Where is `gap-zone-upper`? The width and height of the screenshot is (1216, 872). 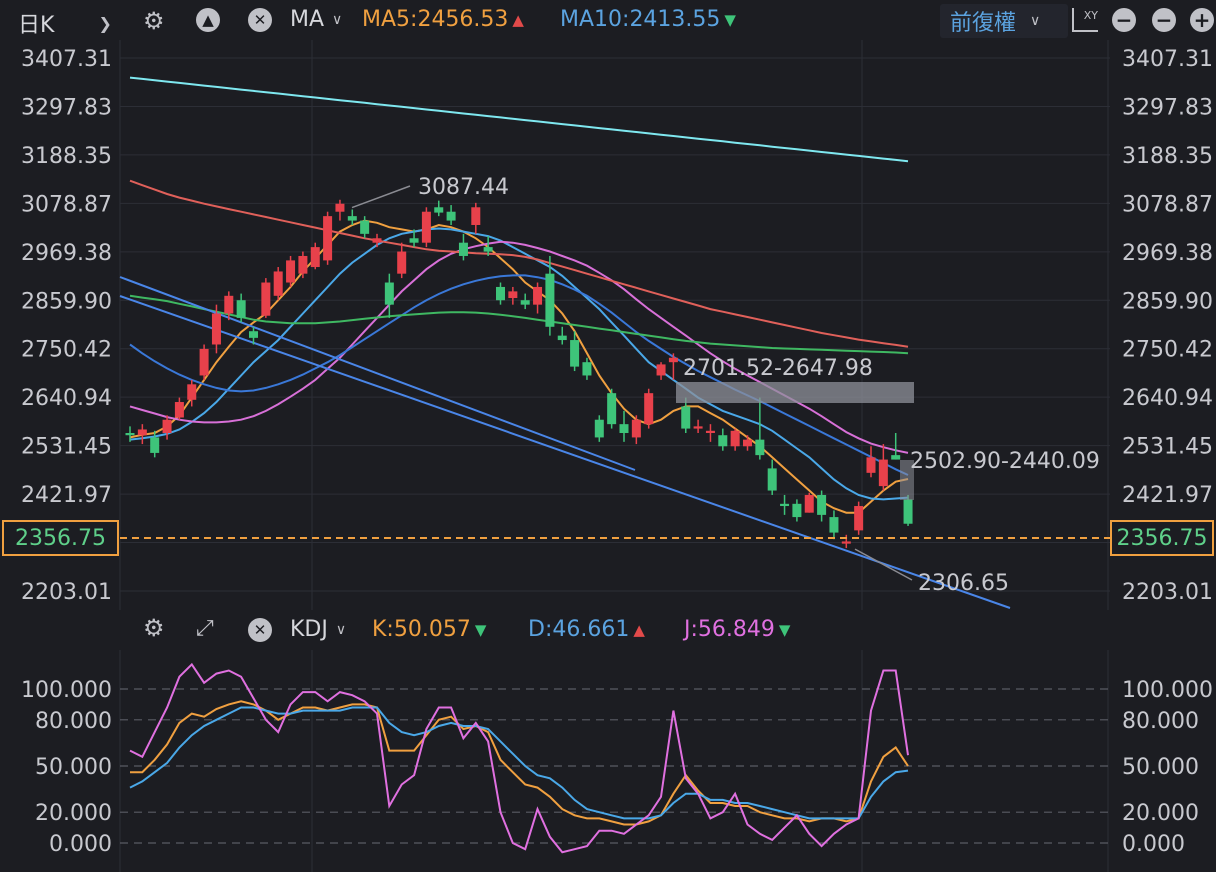 gap-zone-upper is located at coordinates (795, 392).